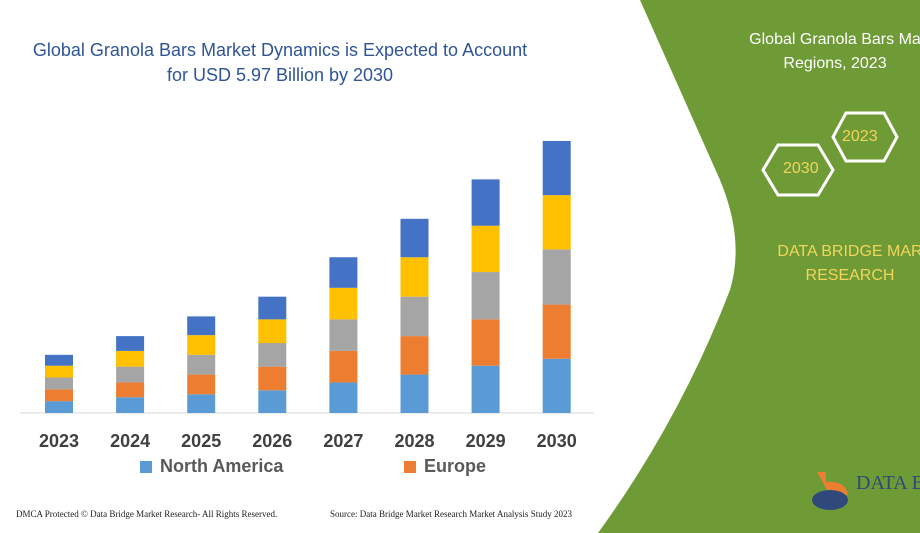  What do you see at coordinates (222, 466) in the screenshot?
I see `legend-label: North America` at bounding box center [222, 466].